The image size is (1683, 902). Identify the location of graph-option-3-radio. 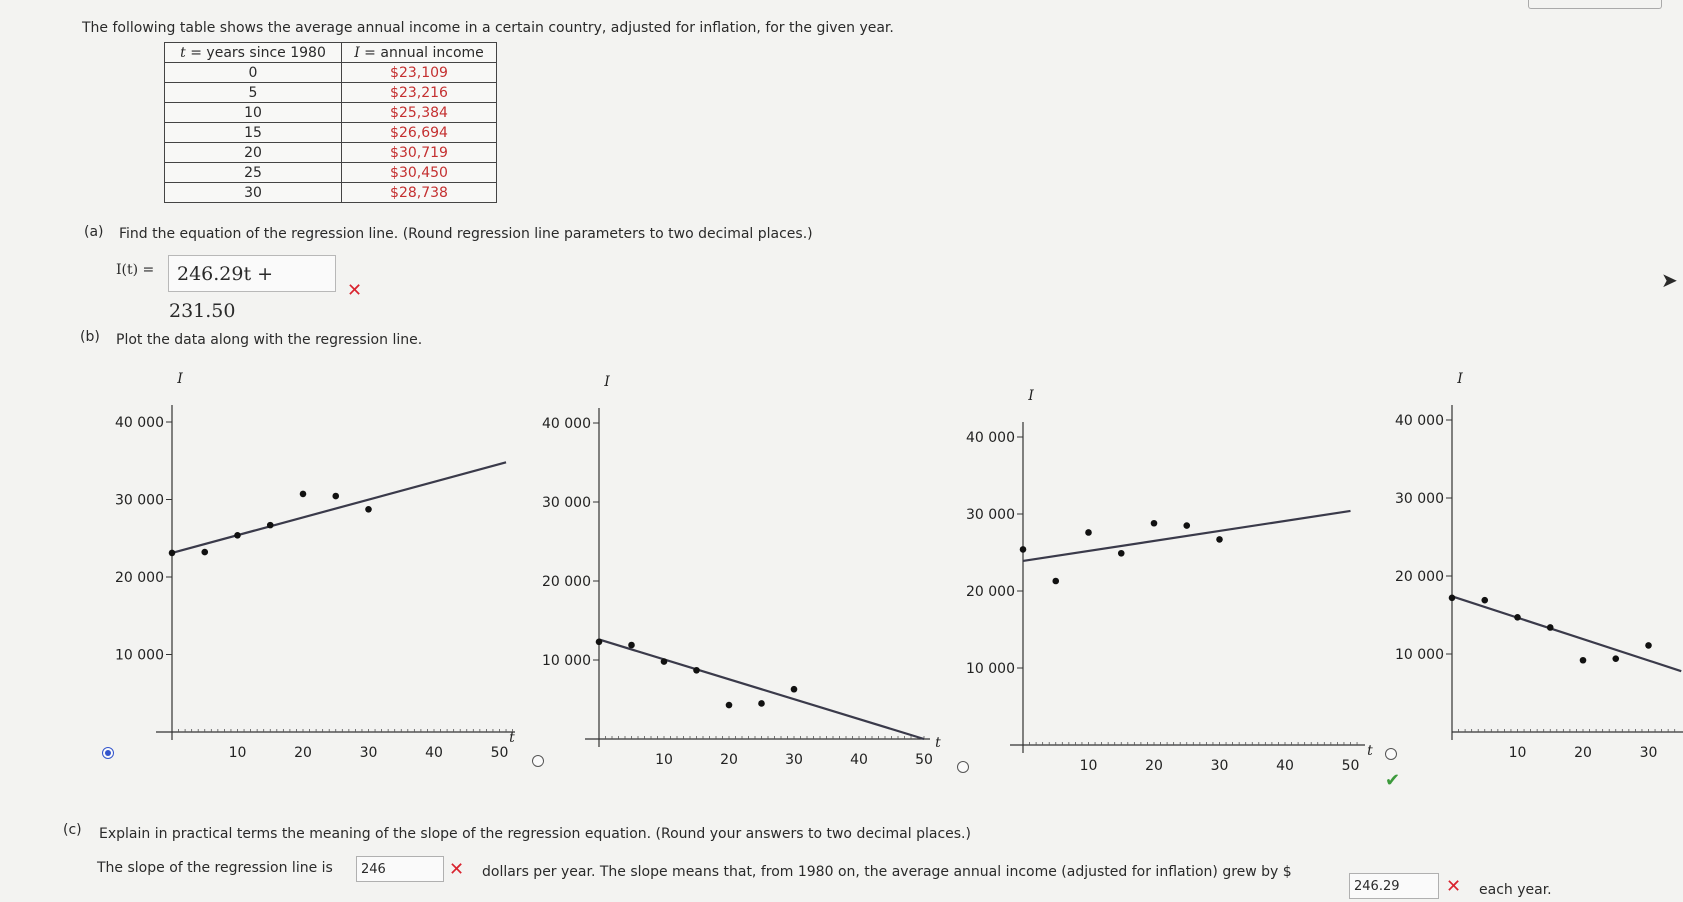
(963, 767).